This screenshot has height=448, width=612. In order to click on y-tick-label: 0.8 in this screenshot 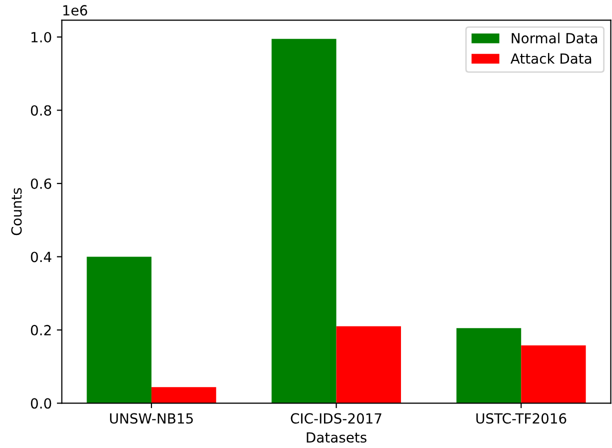, I will do `click(41, 110)`.